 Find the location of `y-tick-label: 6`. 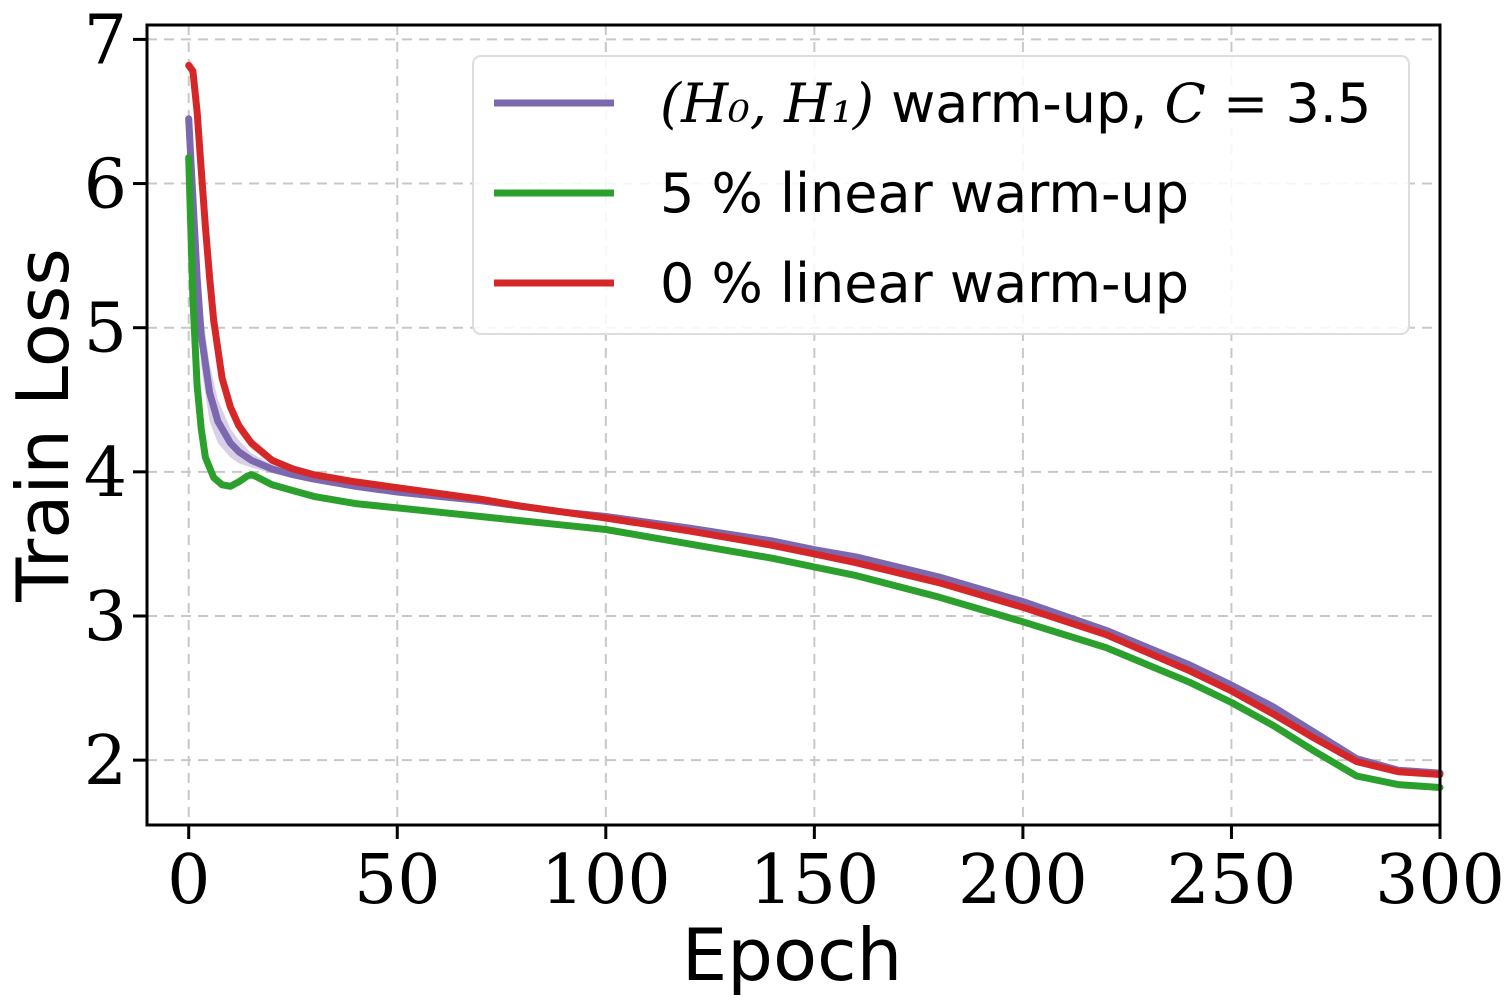

y-tick-label: 6 is located at coordinates (105, 185).